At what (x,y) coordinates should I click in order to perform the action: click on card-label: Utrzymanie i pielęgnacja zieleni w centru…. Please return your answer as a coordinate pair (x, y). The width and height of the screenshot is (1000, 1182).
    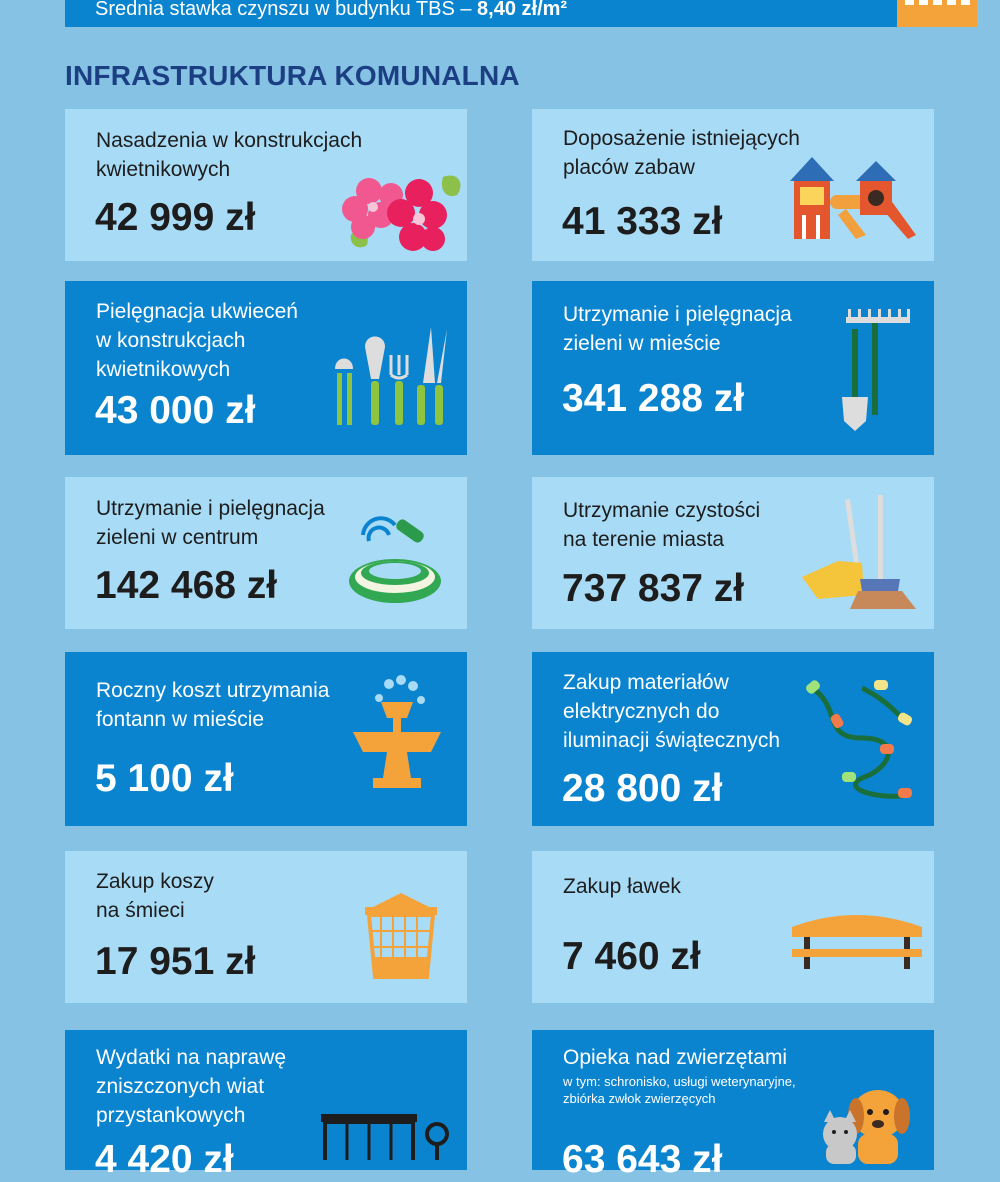
    Looking at the image, I should click on (210, 523).